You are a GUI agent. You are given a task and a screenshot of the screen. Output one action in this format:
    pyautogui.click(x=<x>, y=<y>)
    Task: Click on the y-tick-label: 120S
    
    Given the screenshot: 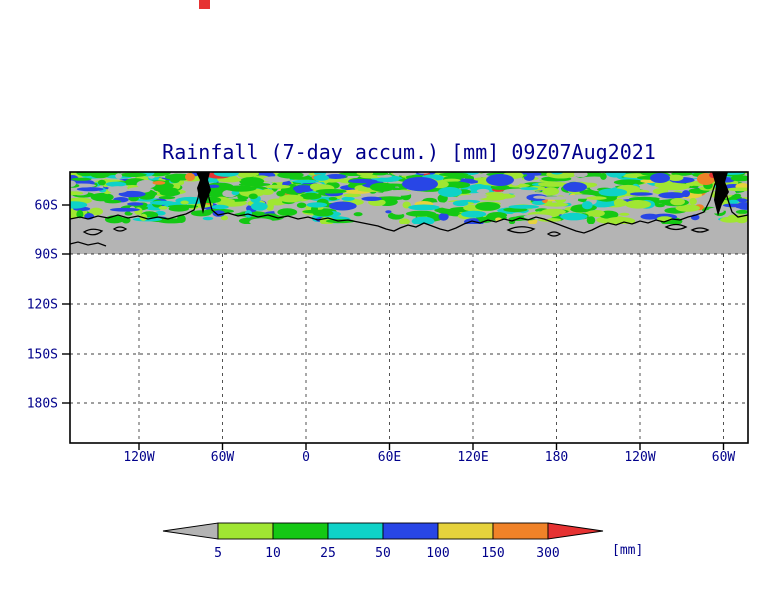 What is the action you would take?
    pyautogui.click(x=42, y=305)
    